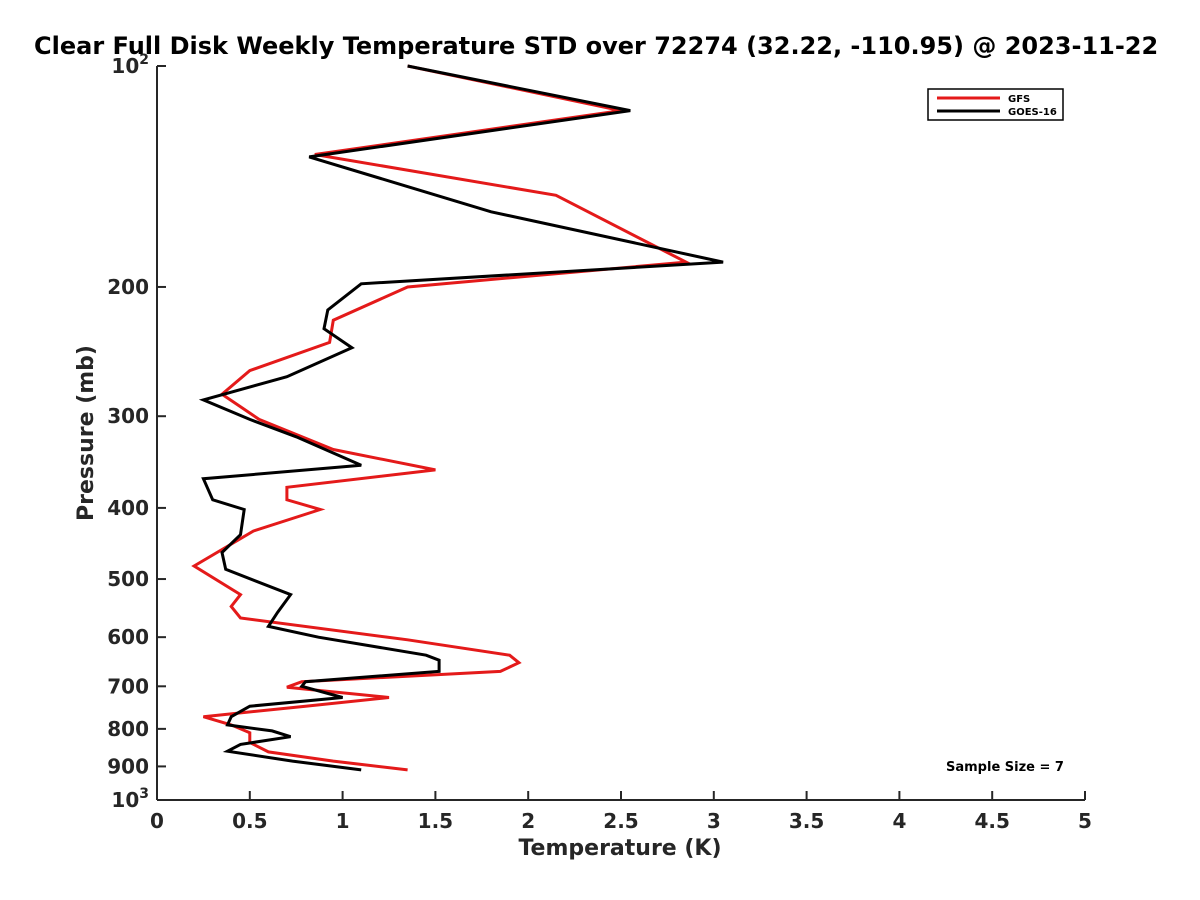 This screenshot has width=1200, height=900. I want to click on x-axis: 0 0.5 1 1.5 2 2.5 3 3.5 4 4.5 5, so click(621, 812).